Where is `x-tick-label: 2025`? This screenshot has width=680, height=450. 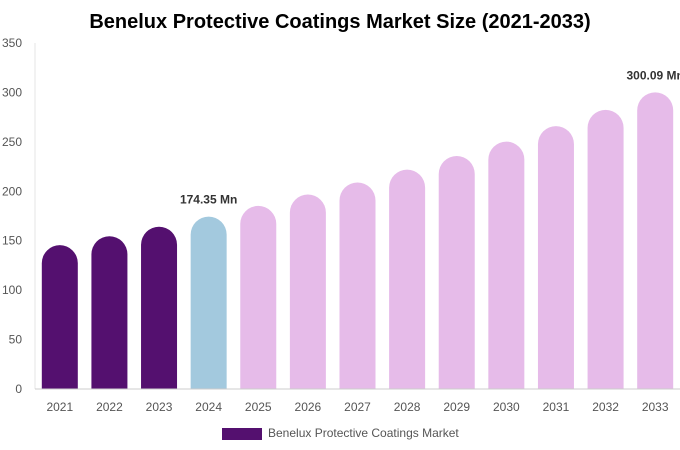 x-tick-label: 2025 is located at coordinates (258, 407).